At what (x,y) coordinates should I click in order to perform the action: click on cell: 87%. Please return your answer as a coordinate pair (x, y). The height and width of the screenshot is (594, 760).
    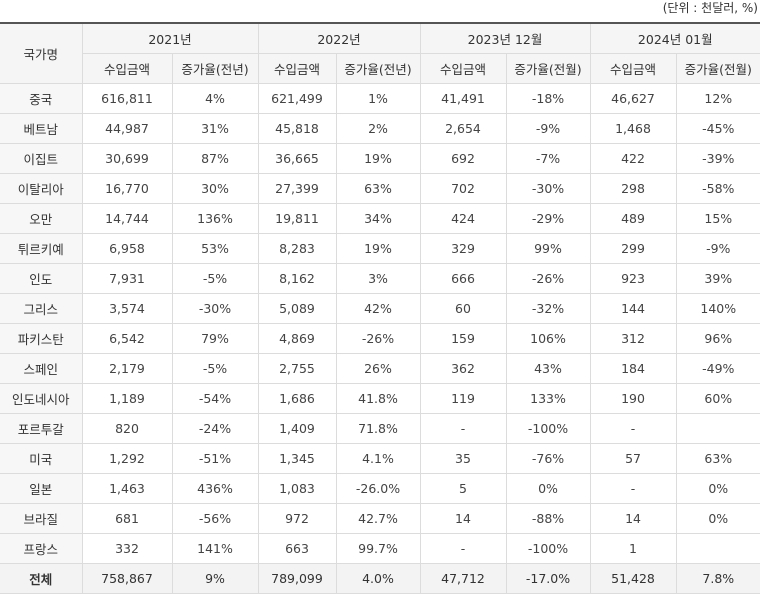
    Looking at the image, I should click on (215, 158).